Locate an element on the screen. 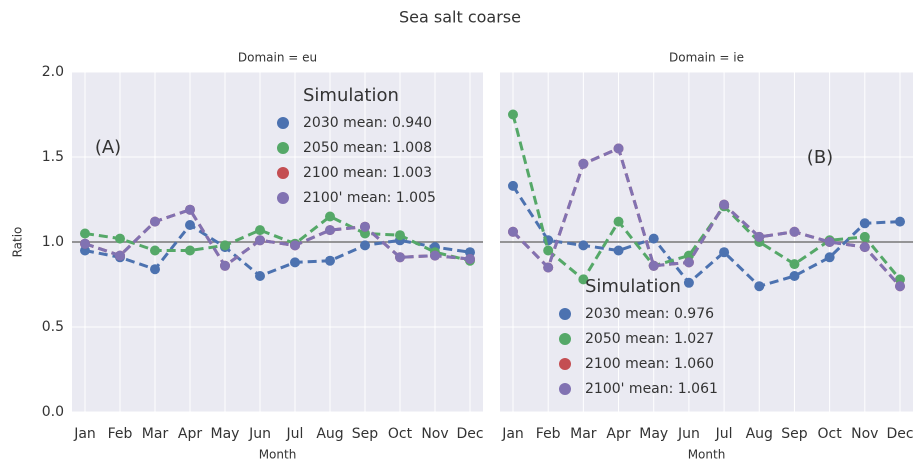  x-tick-label: Nov is located at coordinates (864, 434).